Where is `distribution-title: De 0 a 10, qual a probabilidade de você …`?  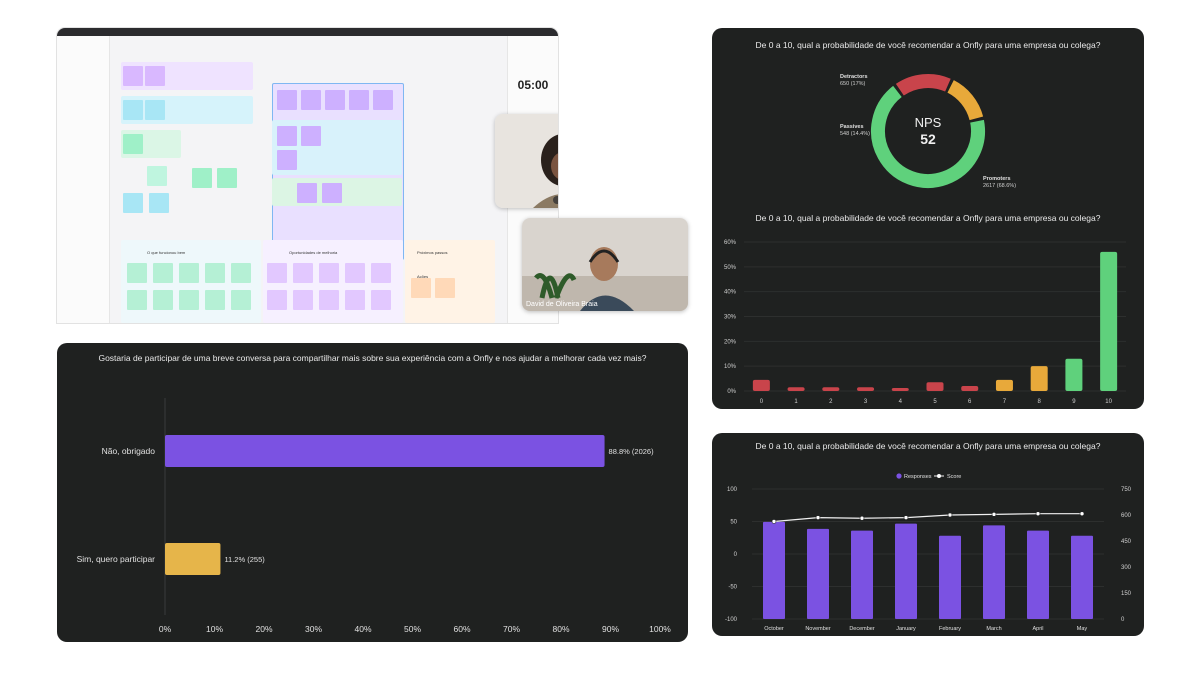 distribution-title: De 0 a 10, qual a probabilidade de você … is located at coordinates (928, 218).